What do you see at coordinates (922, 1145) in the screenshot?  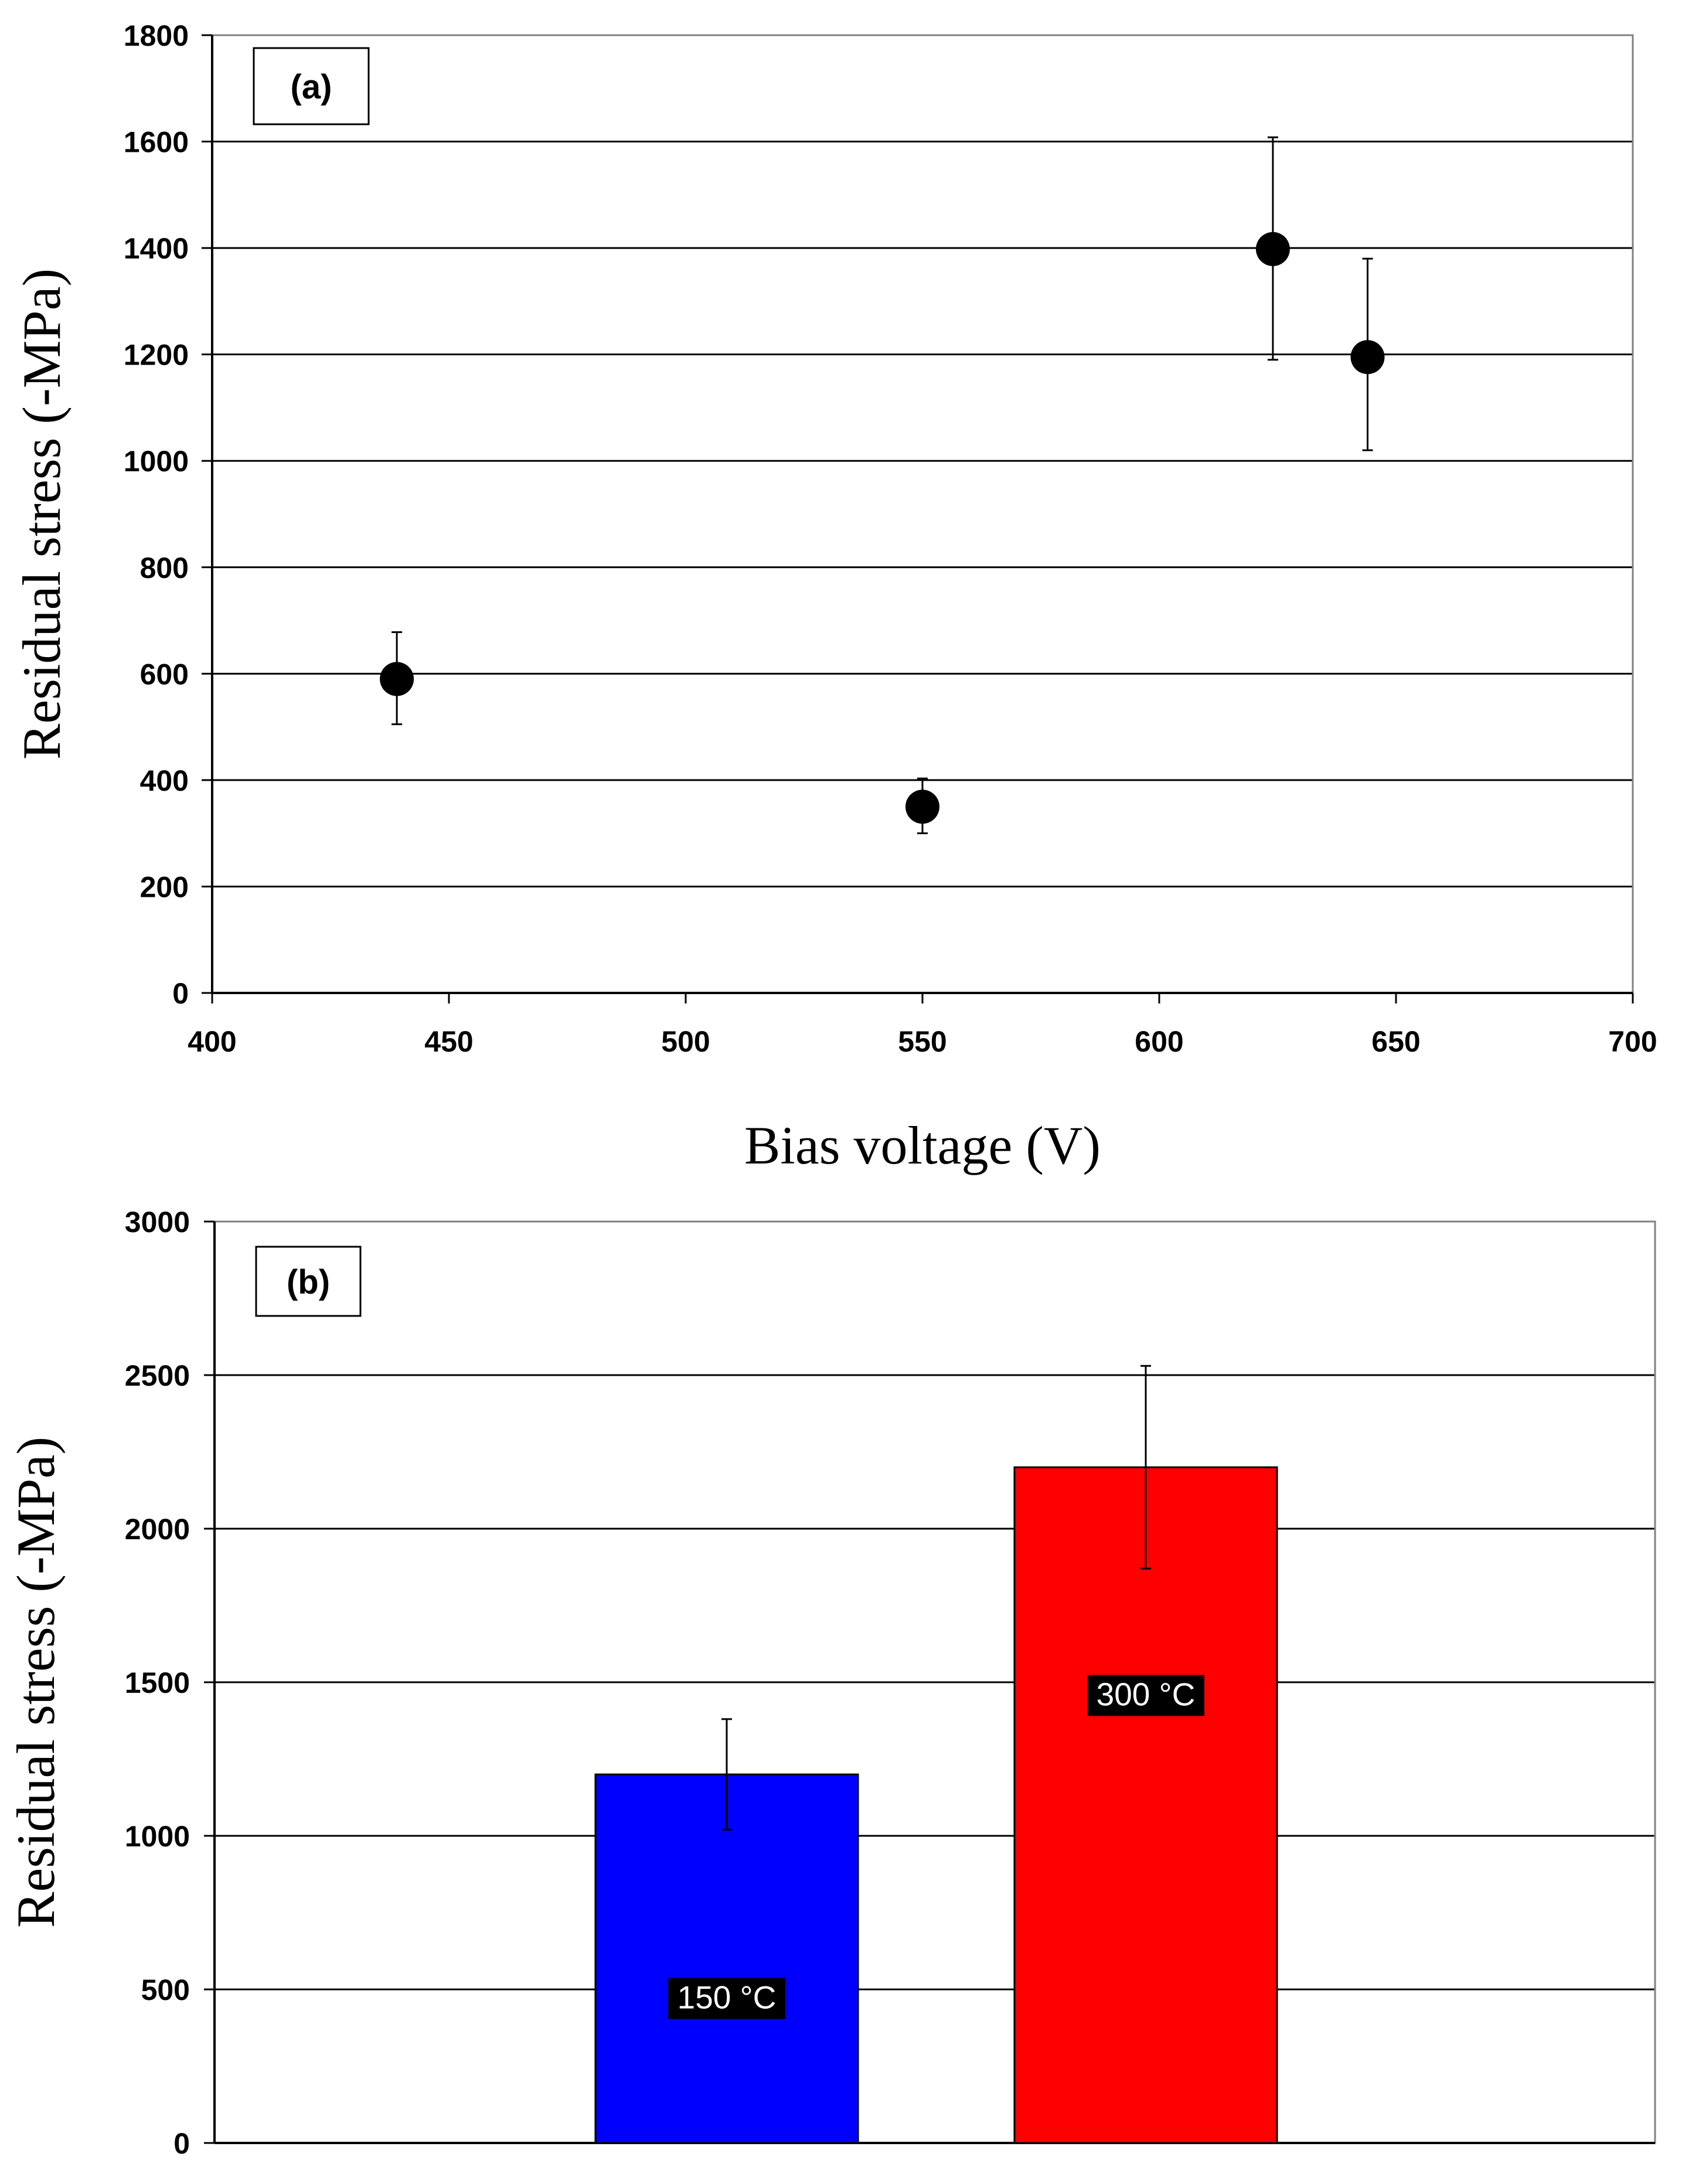 I see `a-x-axis-title: Bias voltage (V)` at bounding box center [922, 1145].